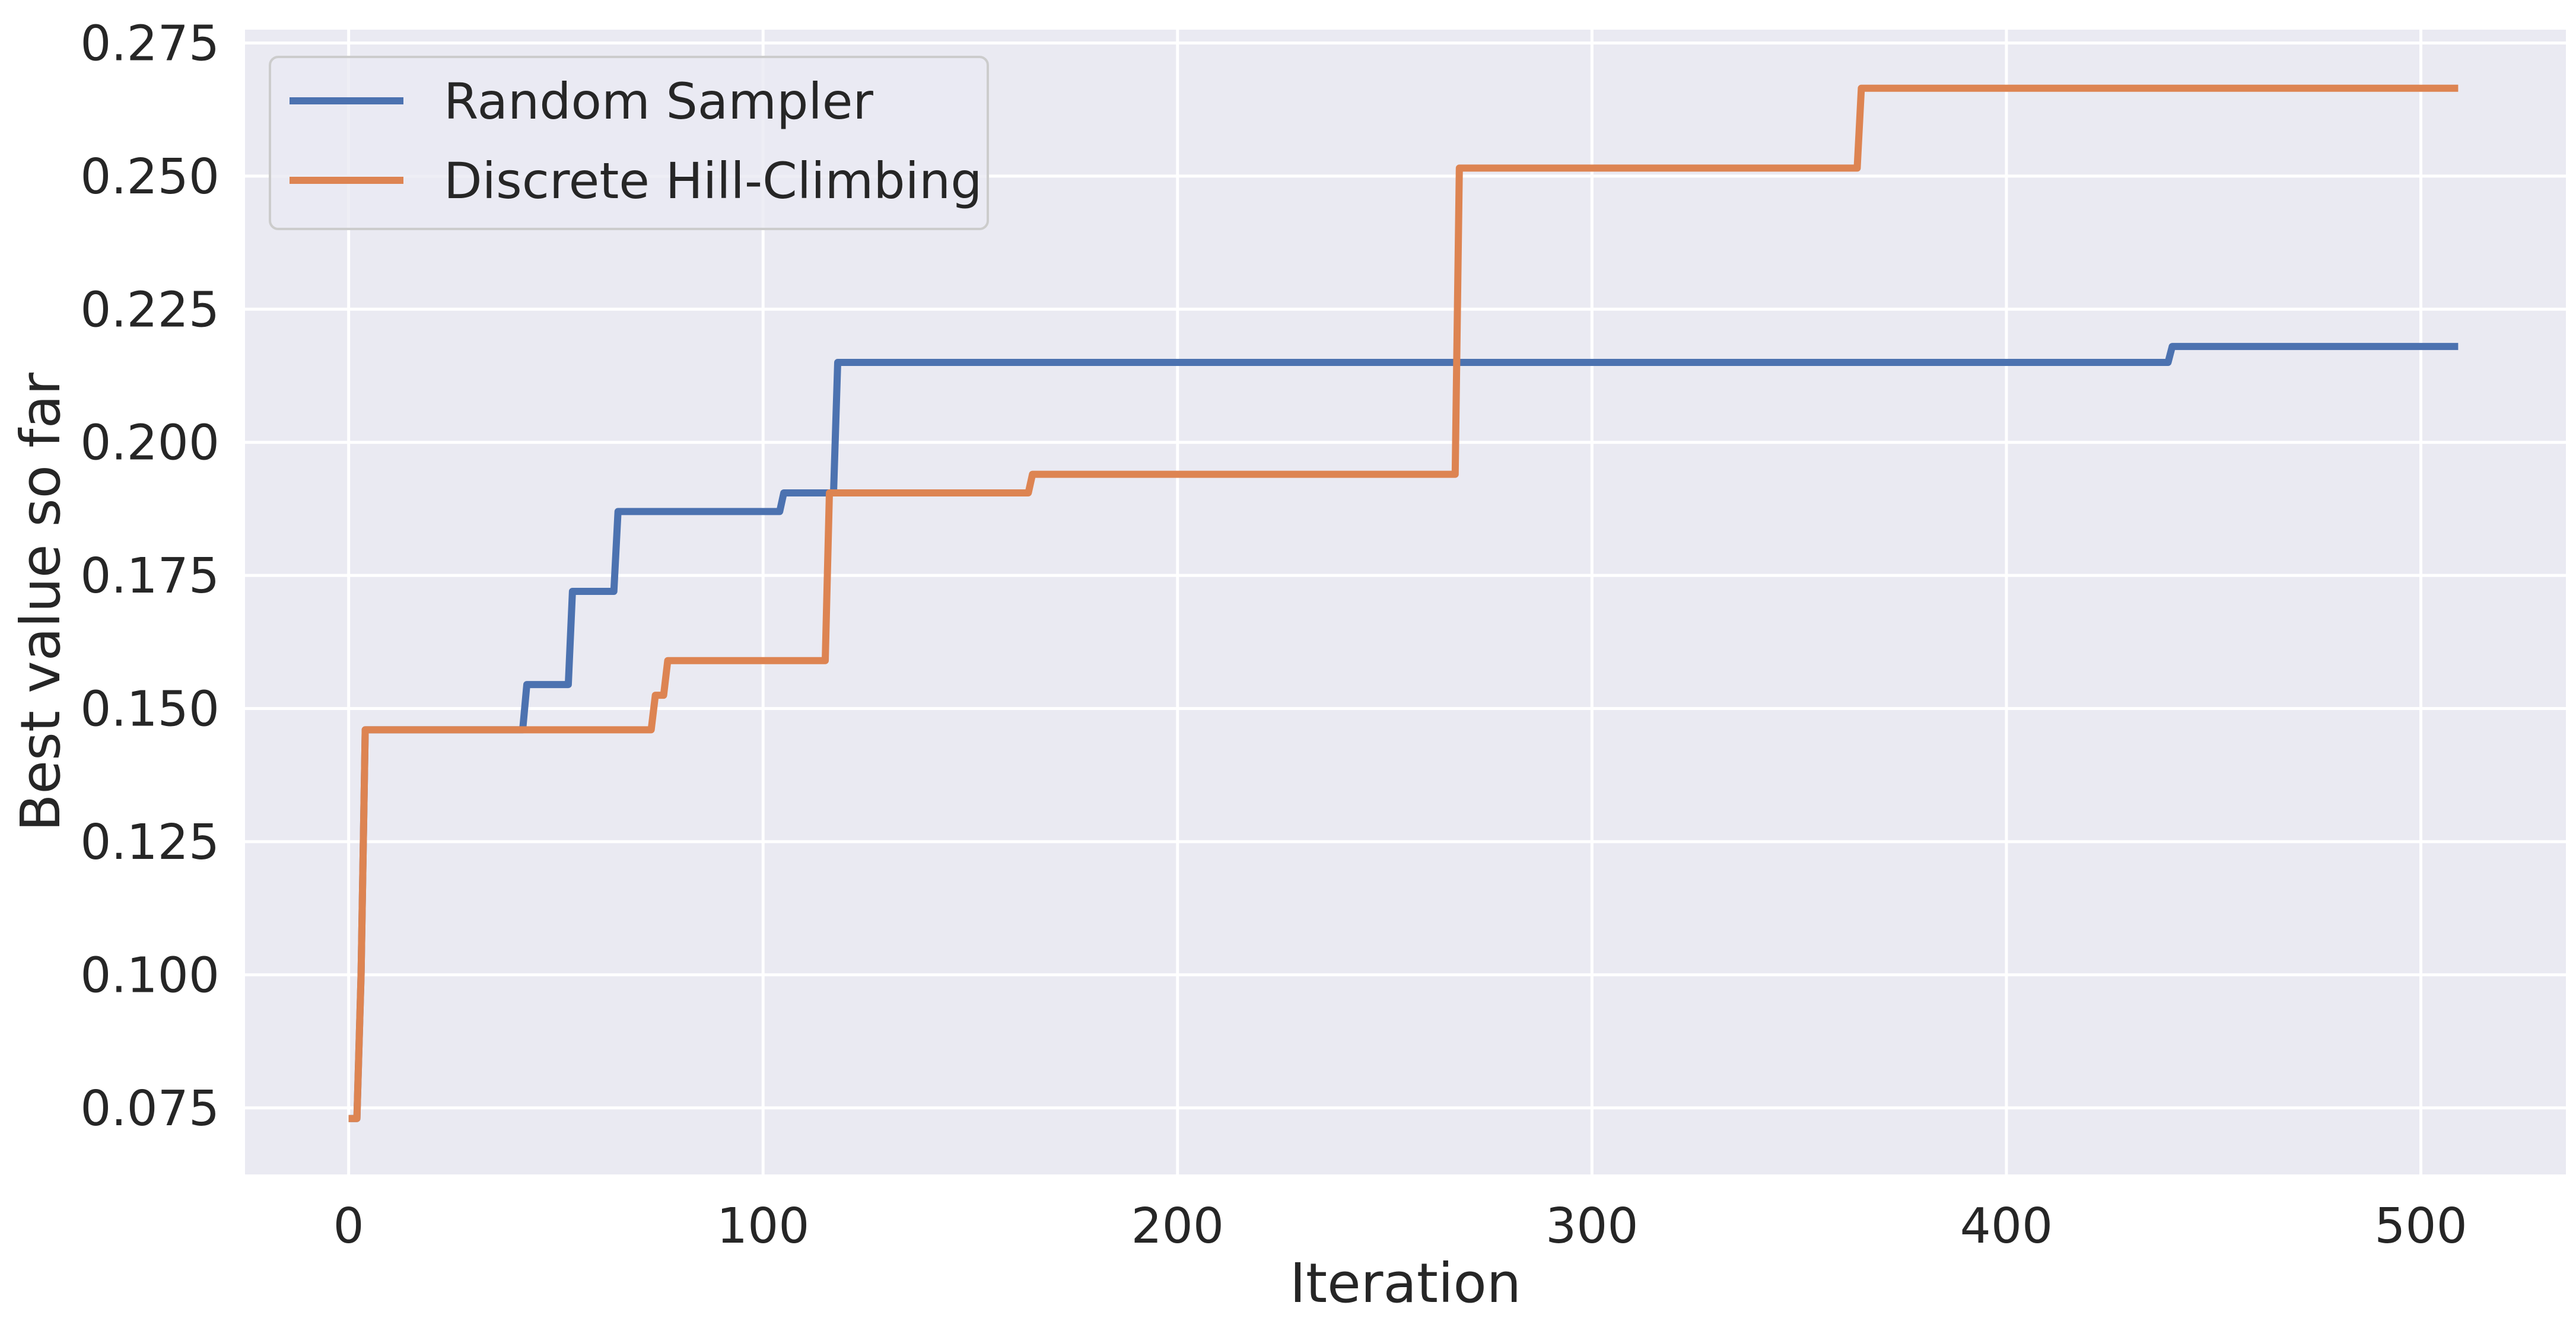 This screenshot has height=1334, width=2576. Describe the element at coordinates (763, 1226) in the screenshot. I see `x-tick-label: 100` at that location.